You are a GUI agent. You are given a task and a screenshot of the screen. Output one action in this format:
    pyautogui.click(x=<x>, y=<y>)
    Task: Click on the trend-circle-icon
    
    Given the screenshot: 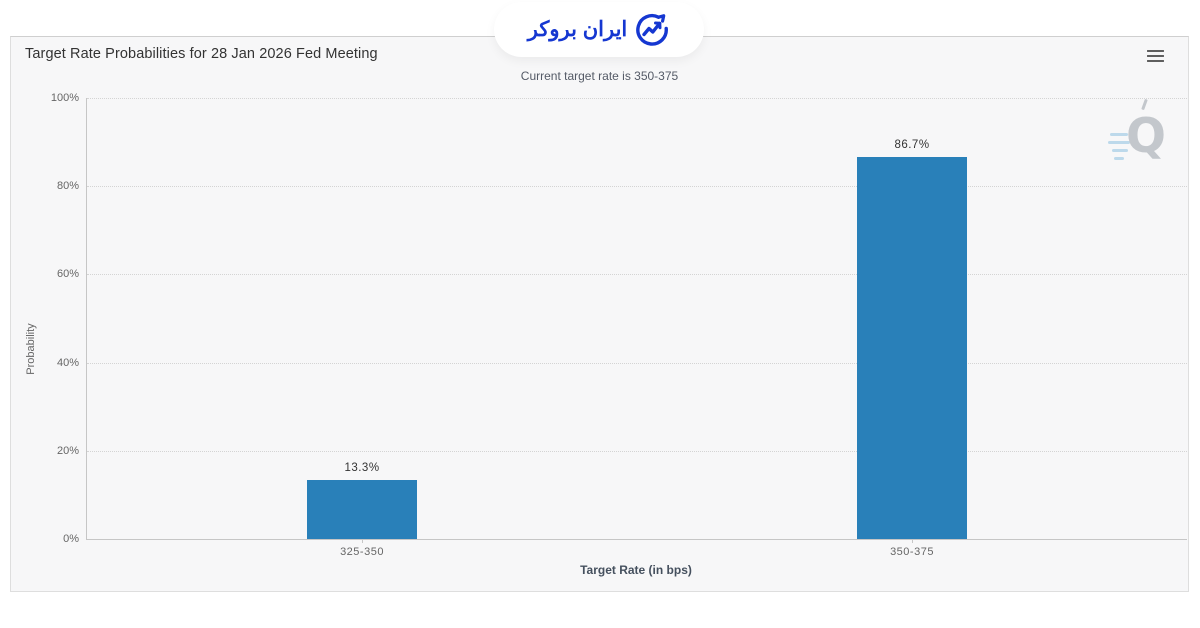 What is the action you would take?
    pyautogui.click(x=652, y=29)
    